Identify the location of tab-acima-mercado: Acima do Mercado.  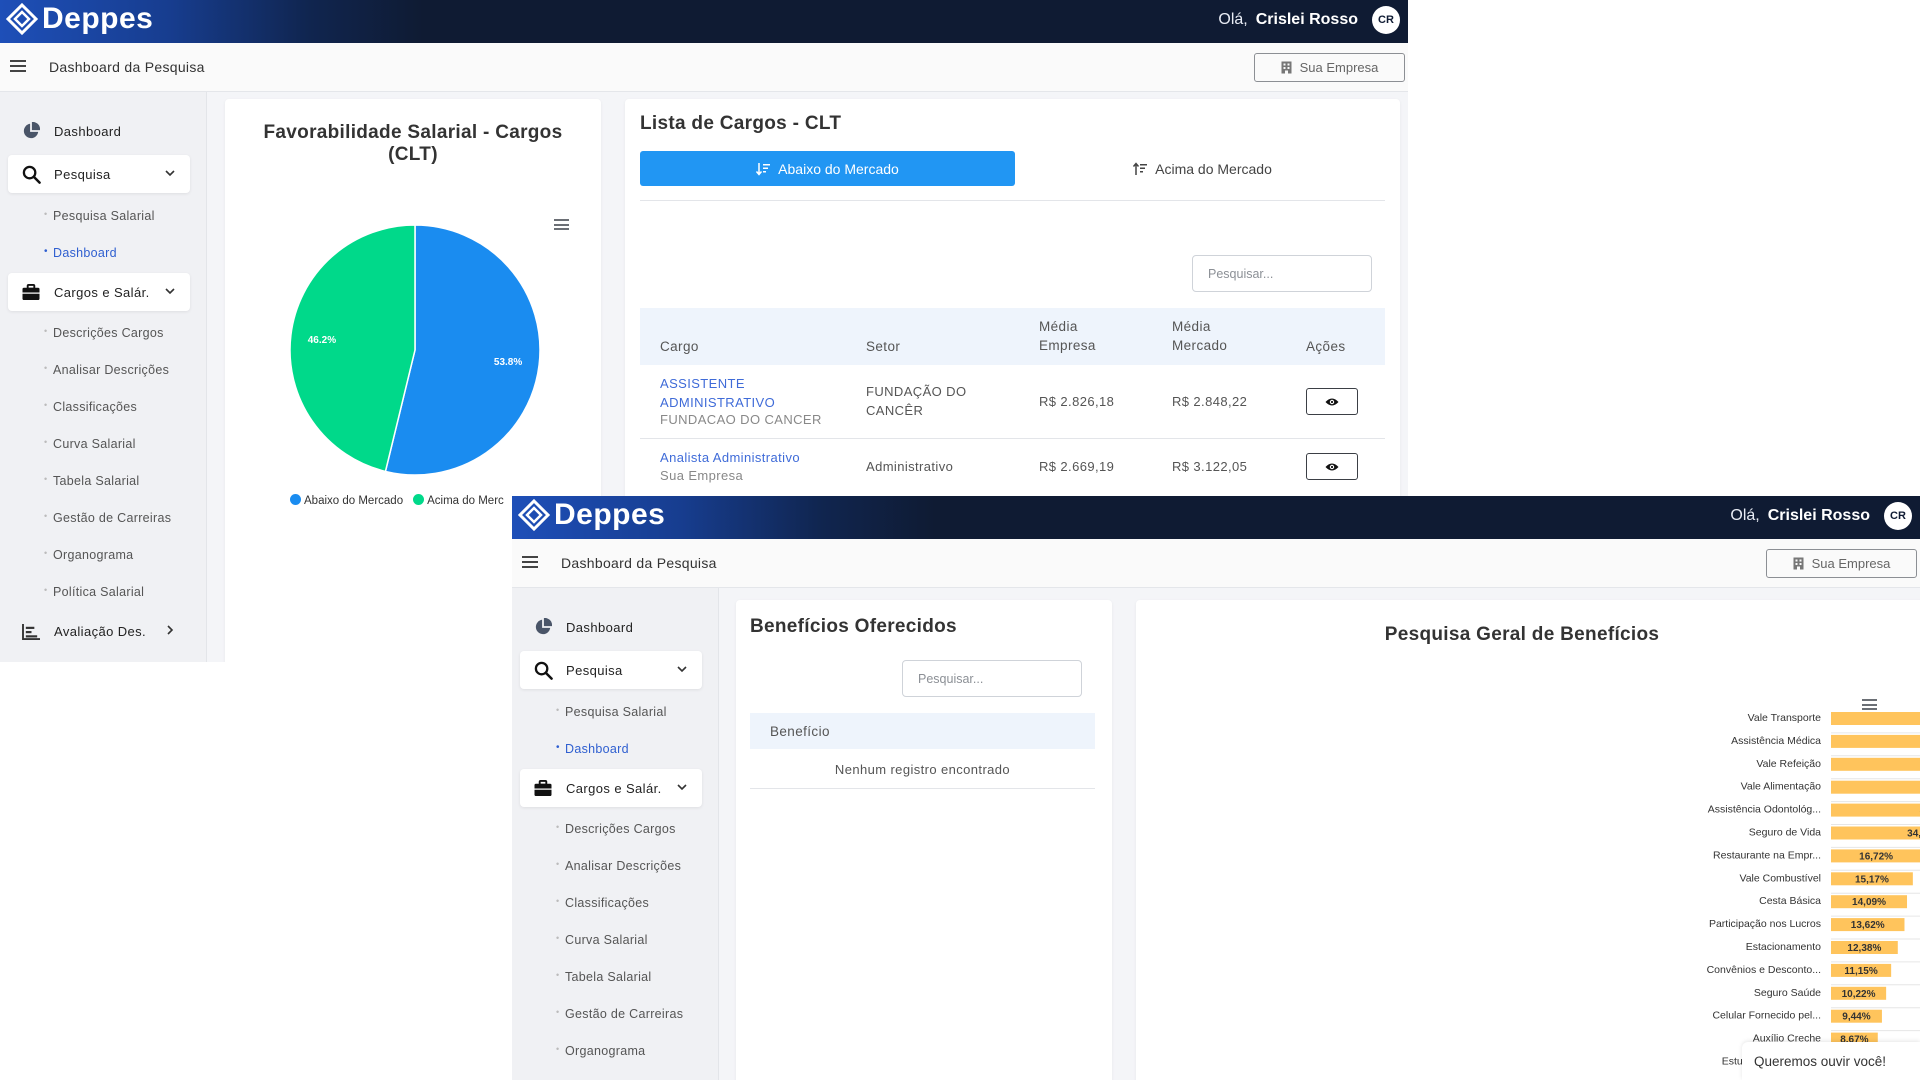
(1202, 168).